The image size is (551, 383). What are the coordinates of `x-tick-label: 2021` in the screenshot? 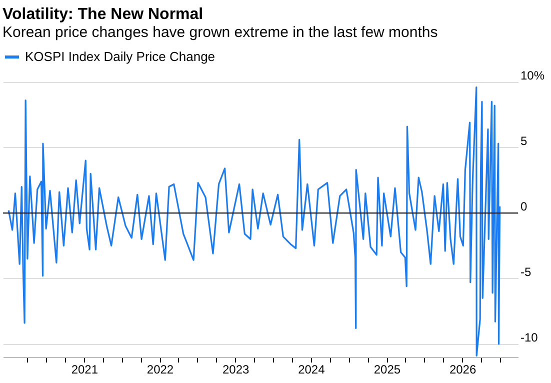 It's located at (84, 369).